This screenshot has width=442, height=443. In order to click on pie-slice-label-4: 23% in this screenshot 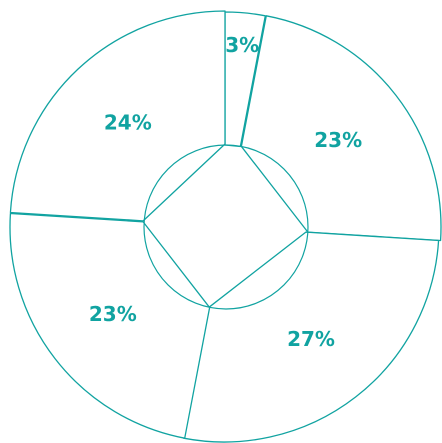, I will do `click(113, 314)`.